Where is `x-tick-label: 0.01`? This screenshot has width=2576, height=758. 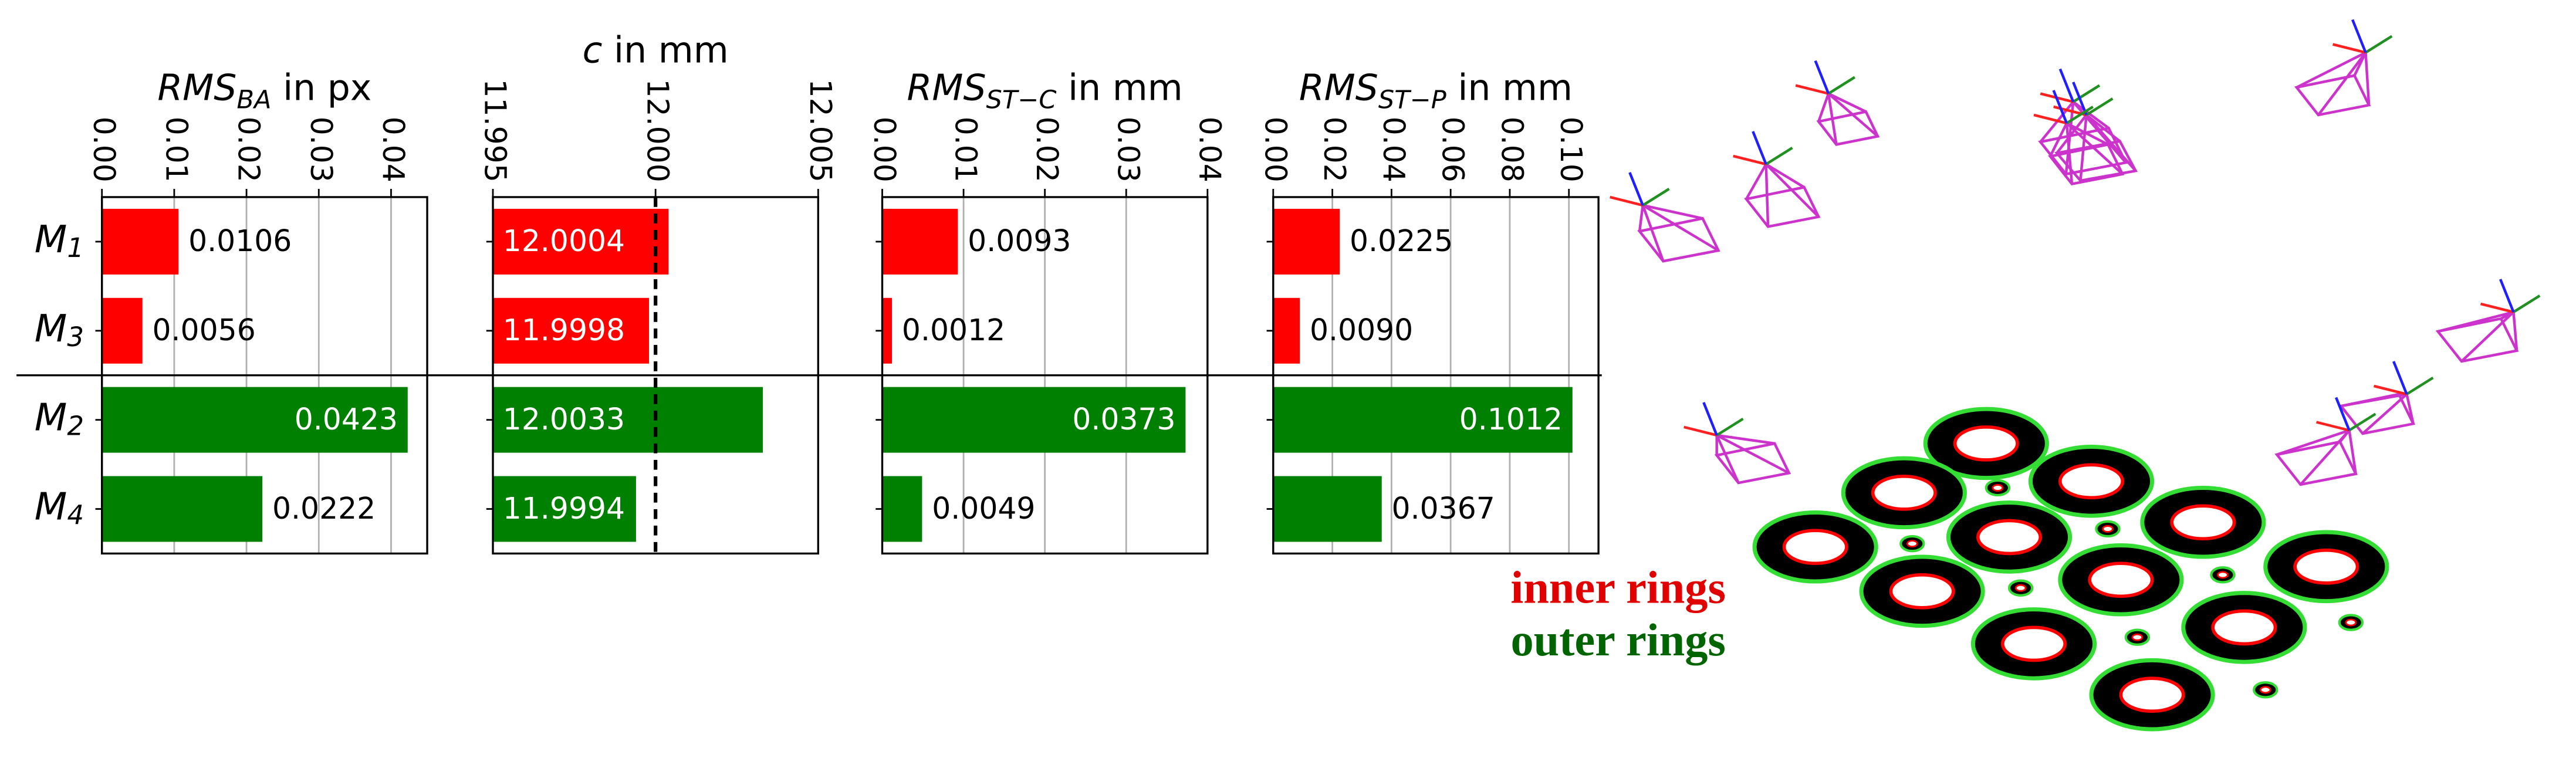
x-tick-label: 0.01 is located at coordinates (966, 149).